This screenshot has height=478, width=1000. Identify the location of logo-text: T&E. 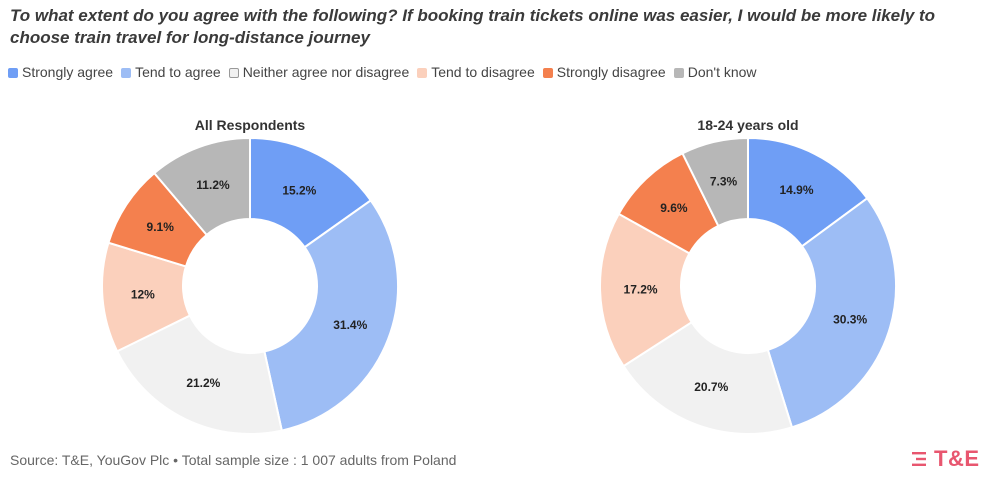
(957, 458).